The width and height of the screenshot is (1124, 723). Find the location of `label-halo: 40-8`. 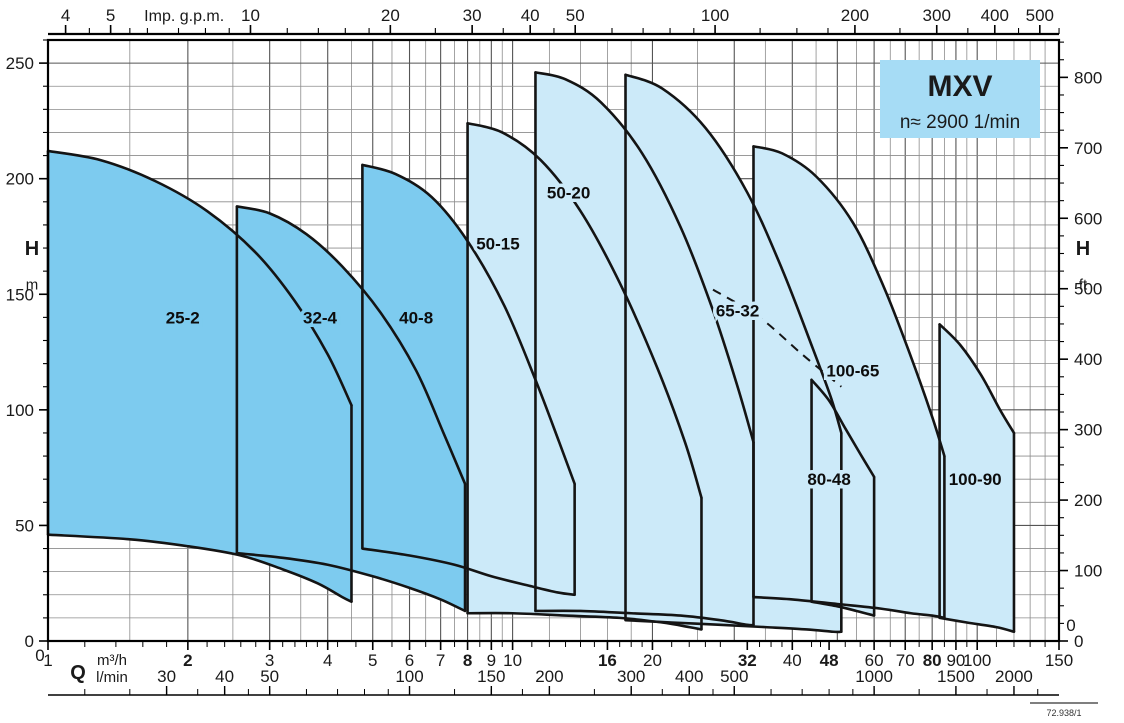

label-halo: 40-8 is located at coordinates (416, 317).